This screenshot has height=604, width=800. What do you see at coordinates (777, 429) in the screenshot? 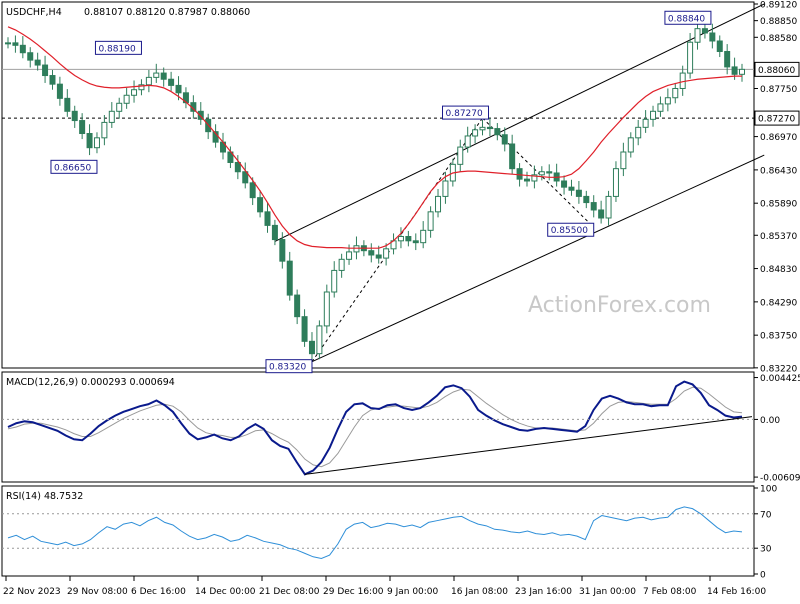
I see `macd-axis: 0.004425 0.00 -0.006092` at bounding box center [777, 429].